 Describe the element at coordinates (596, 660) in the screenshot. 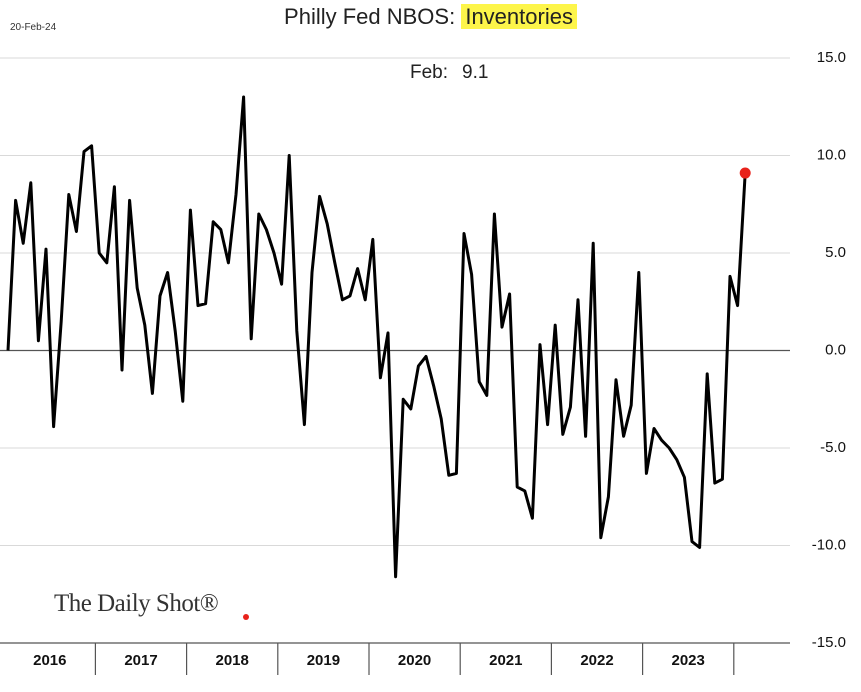

I see `x-tick-label: 2022` at that location.